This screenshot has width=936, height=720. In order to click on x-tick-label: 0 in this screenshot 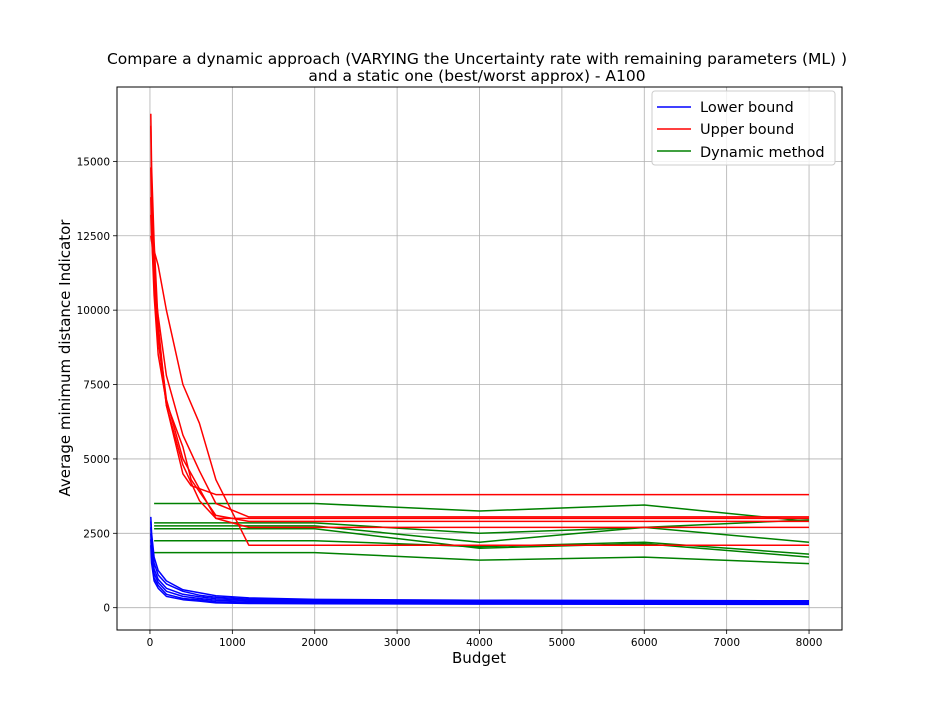, I will do `click(150, 643)`.